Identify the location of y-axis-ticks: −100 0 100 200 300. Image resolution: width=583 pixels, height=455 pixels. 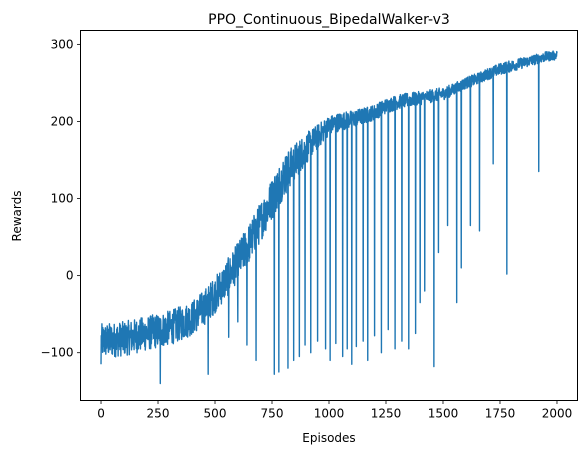
(61, 198).